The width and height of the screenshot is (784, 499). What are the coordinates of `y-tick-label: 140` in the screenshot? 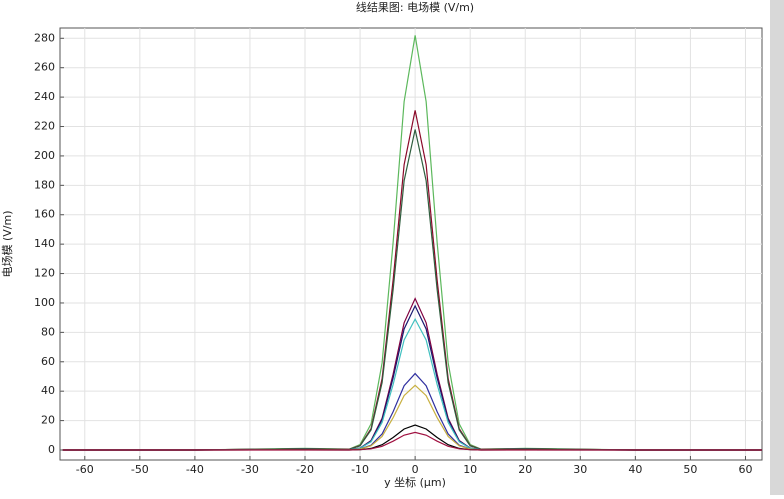 It's located at (44, 243).